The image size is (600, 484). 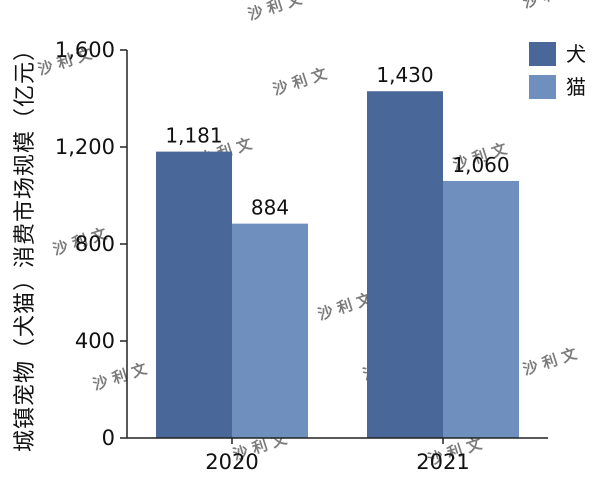 What do you see at coordinates (576, 54) in the screenshot?
I see `legend-label: 犬` at bounding box center [576, 54].